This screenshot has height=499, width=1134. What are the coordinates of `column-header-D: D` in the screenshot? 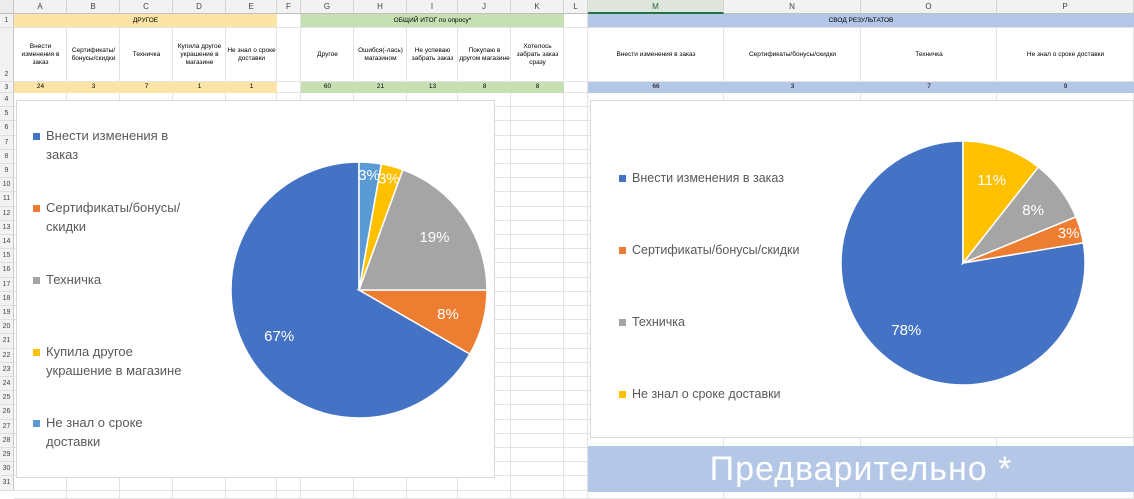 It's located at (199, 7).